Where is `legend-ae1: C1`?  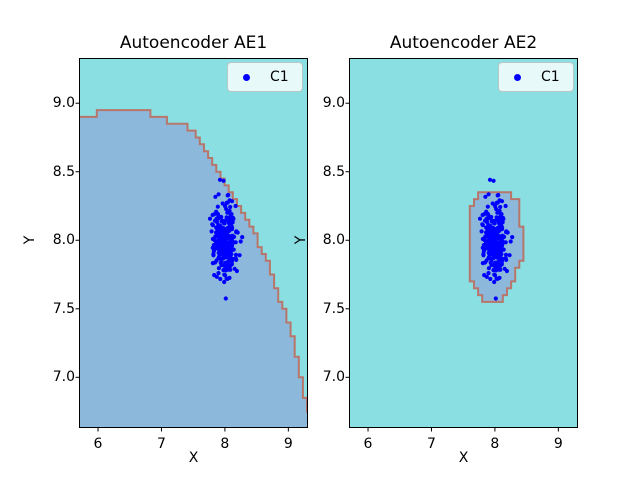
legend-ae1: C1 is located at coordinates (265, 77).